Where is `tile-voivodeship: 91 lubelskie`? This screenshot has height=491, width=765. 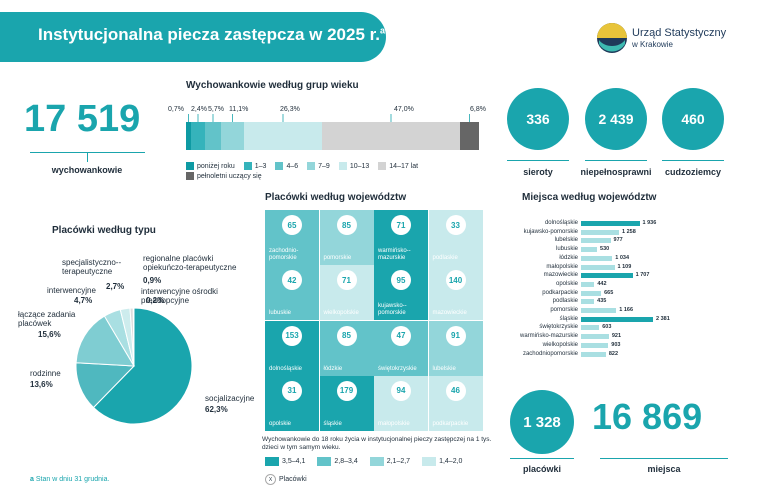 tile-voivodeship: 91 lubelskie is located at coordinates (455, 348).